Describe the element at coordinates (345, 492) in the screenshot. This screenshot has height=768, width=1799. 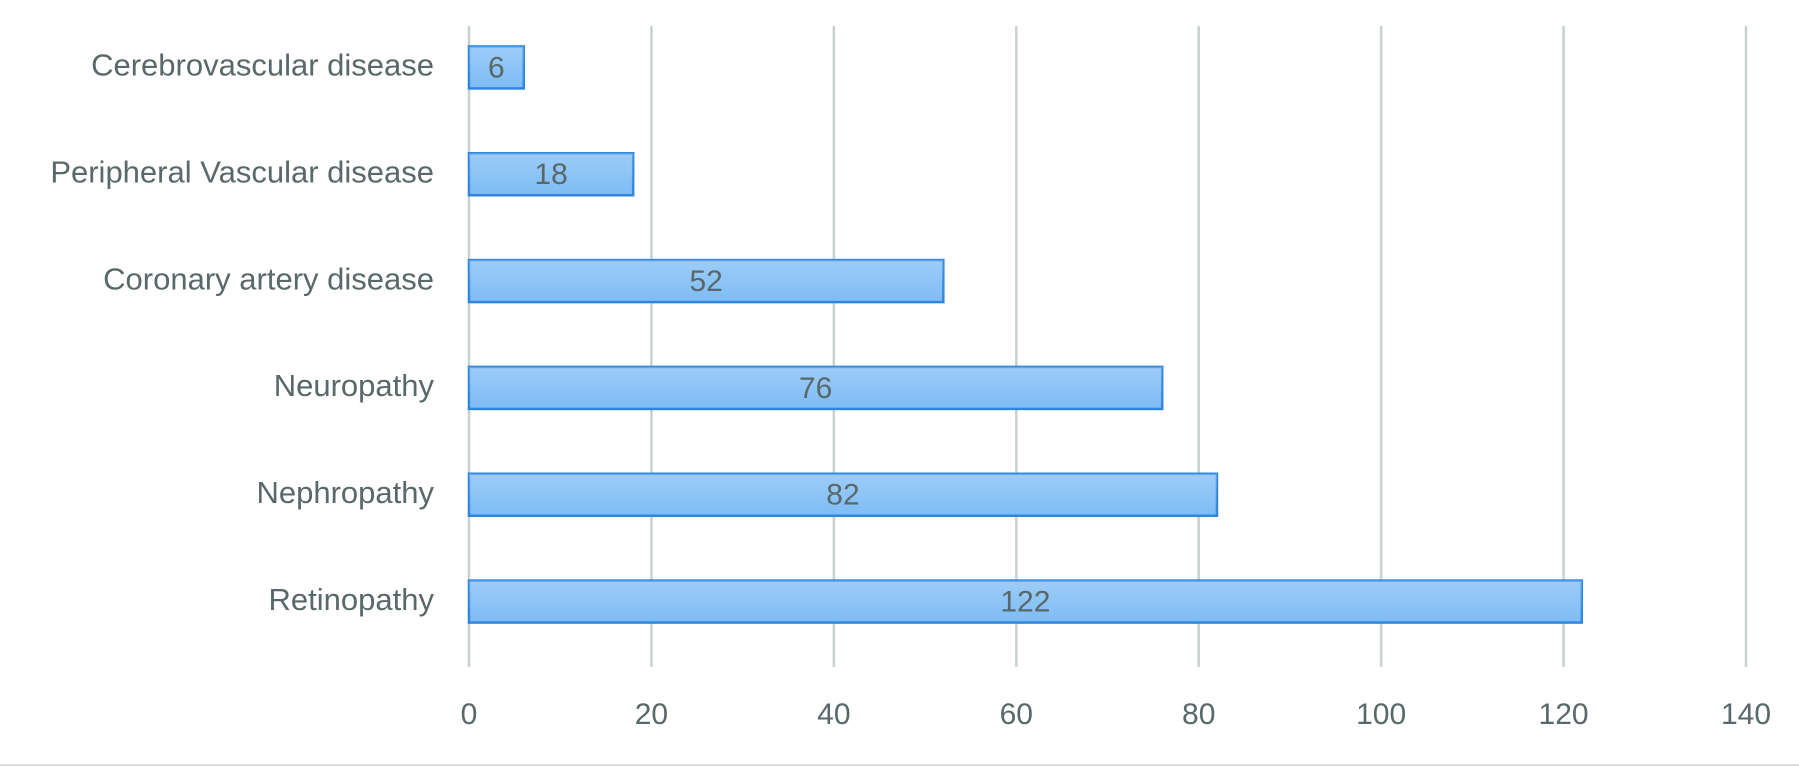
I see `y-tick-label: Nephropathy` at that location.